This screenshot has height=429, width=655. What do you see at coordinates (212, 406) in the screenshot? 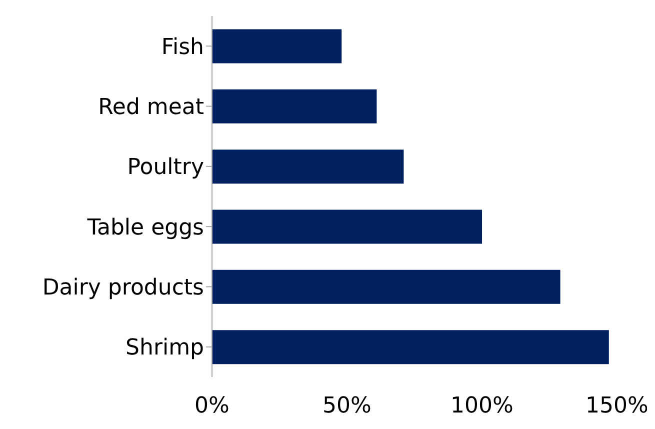
I see `x-tick-label: 0%` at bounding box center [212, 406].